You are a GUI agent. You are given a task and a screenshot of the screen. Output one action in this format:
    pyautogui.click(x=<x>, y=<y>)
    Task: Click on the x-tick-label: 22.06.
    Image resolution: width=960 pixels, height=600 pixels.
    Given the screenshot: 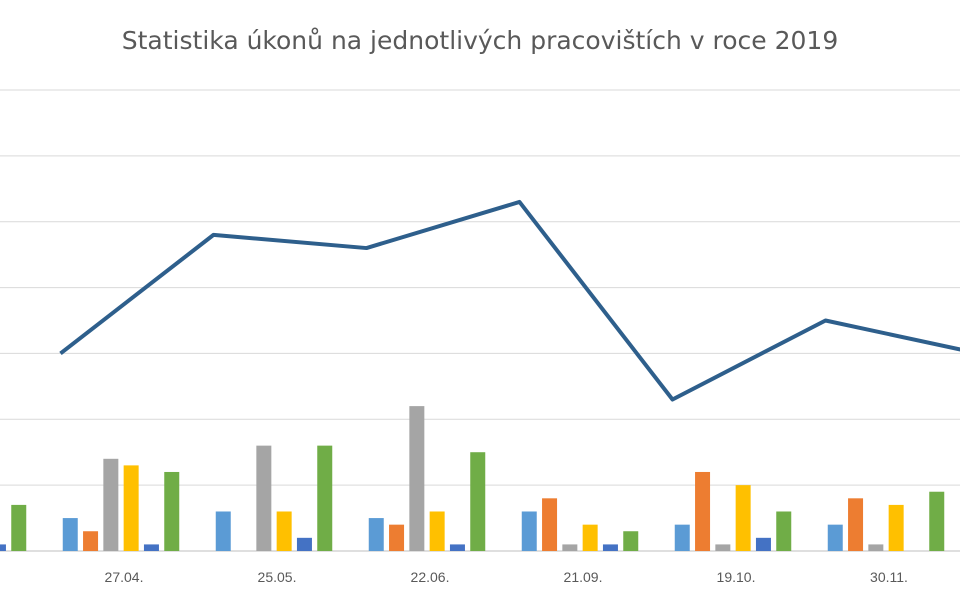 What is the action you would take?
    pyautogui.click(x=430, y=577)
    